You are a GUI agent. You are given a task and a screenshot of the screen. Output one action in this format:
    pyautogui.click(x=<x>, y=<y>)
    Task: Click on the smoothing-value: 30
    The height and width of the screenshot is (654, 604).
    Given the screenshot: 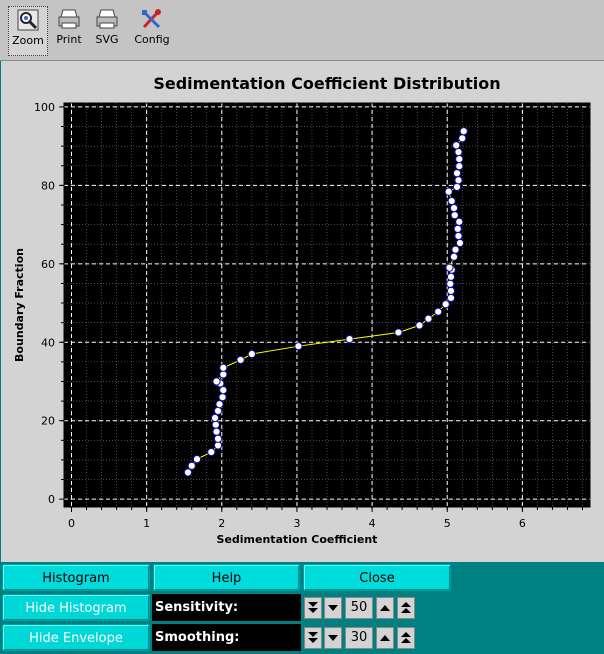 What is the action you would take?
    pyautogui.click(x=359, y=638)
    